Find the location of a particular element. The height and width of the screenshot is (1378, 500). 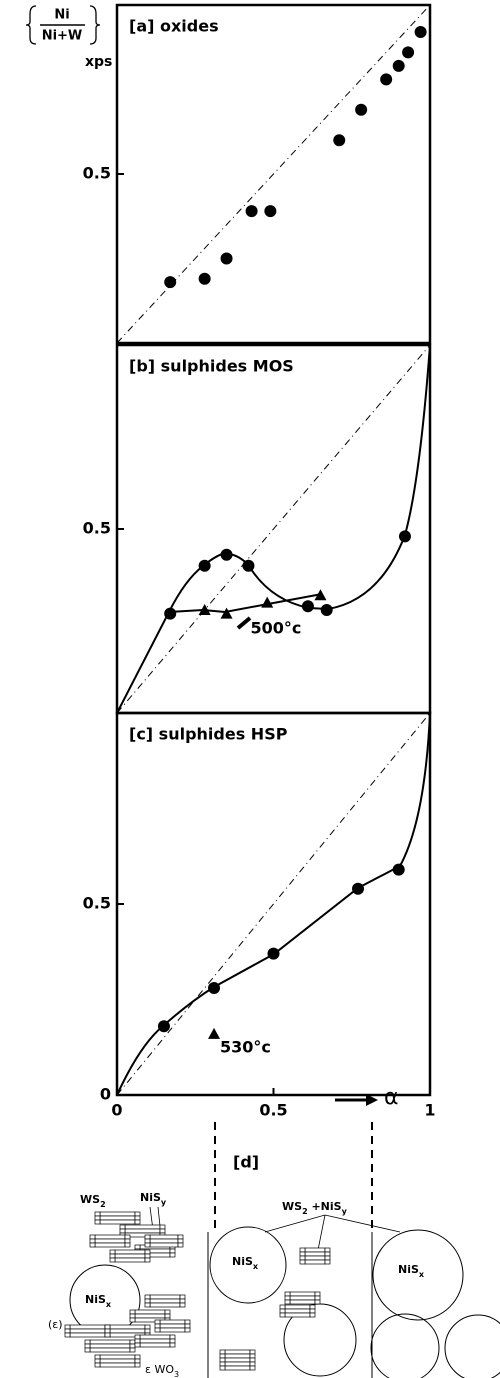

label: WS2 +NiSy is located at coordinates (315, 1208).